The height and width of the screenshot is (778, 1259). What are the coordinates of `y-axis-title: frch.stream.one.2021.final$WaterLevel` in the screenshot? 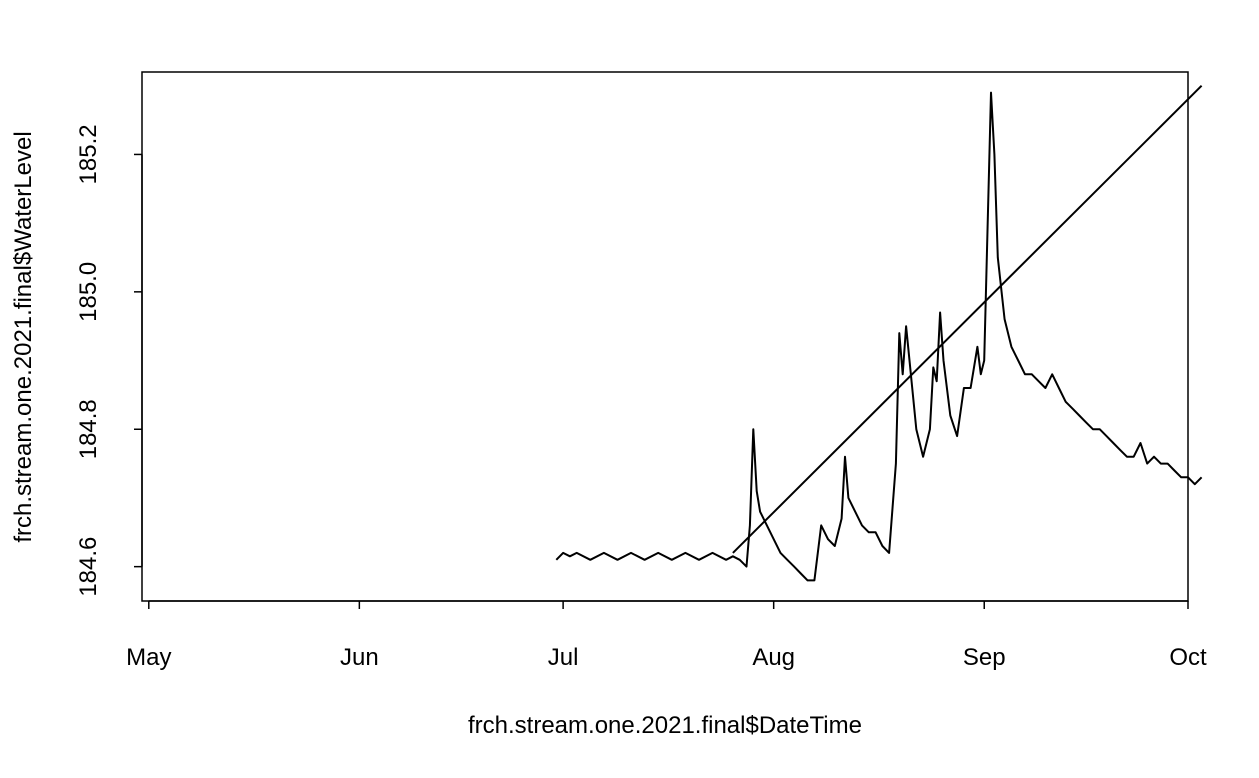 It's located at (23, 336).